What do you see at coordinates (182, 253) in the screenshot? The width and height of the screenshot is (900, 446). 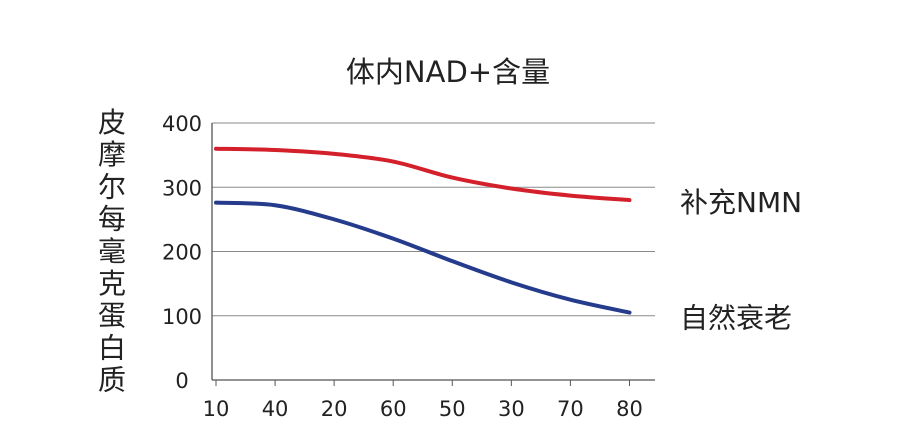 I see `y-tick-label: 200` at bounding box center [182, 253].